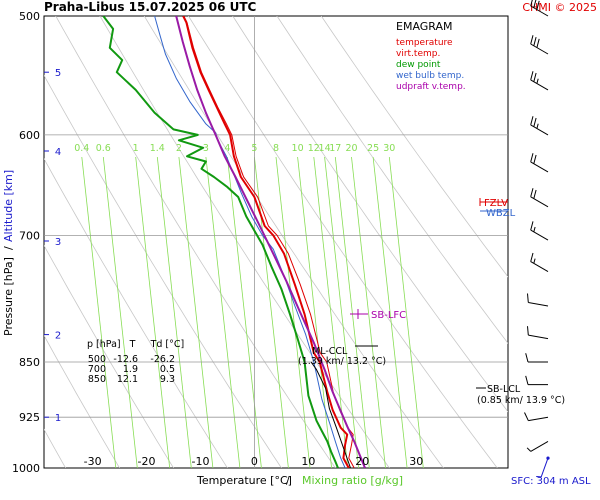 This screenshot has height=500, width=600. What do you see at coordinates (157, 148) in the screenshot?
I see `mixing-ratio-label: 1.4` at bounding box center [157, 148].